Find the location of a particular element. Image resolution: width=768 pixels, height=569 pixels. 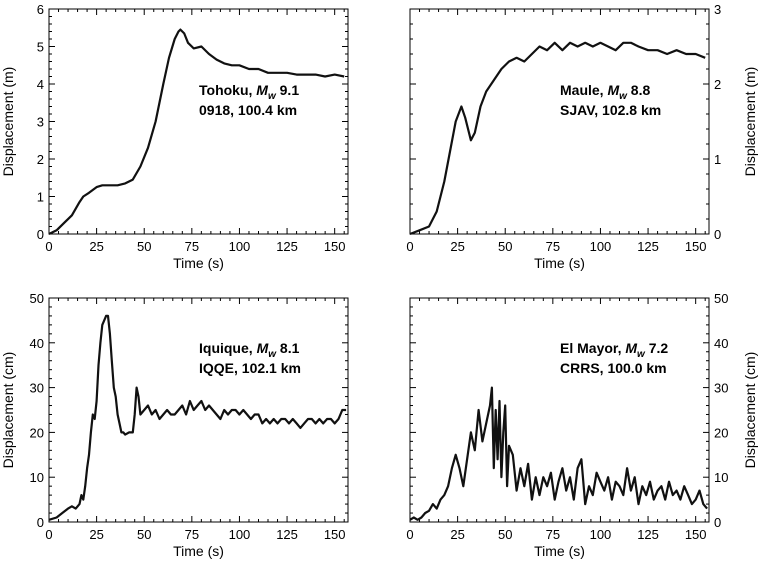

magnitude-value: 8.8 is located at coordinates (639, 90).